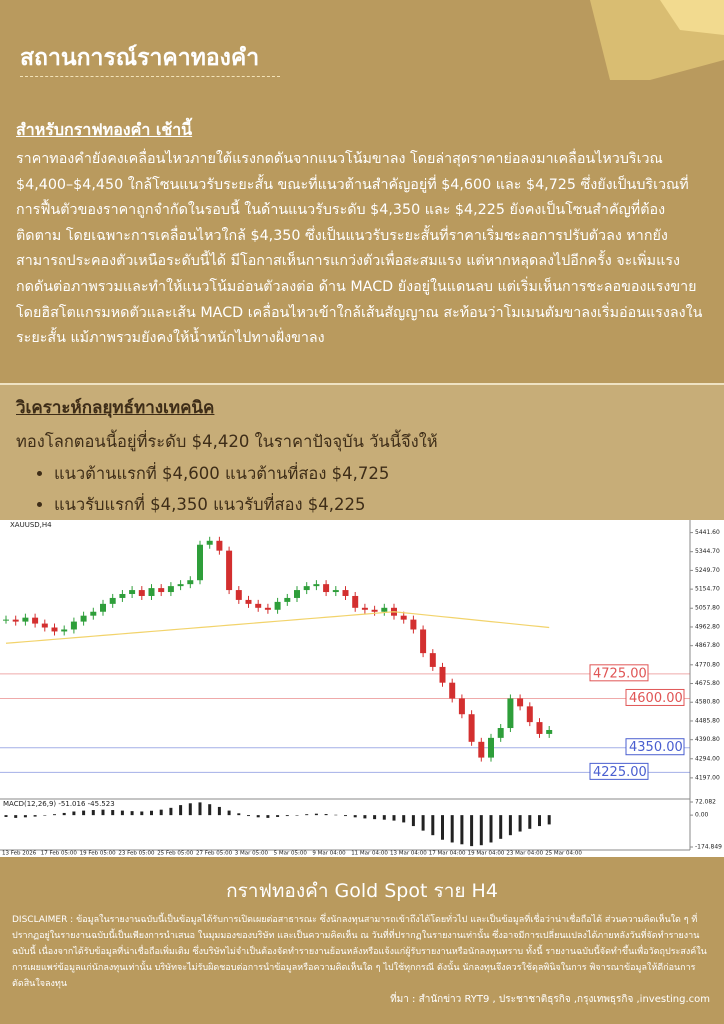 The image size is (724, 1024). Describe the element at coordinates (707, 720) in the screenshot. I see `y-tick-label: 4485.80` at that location.